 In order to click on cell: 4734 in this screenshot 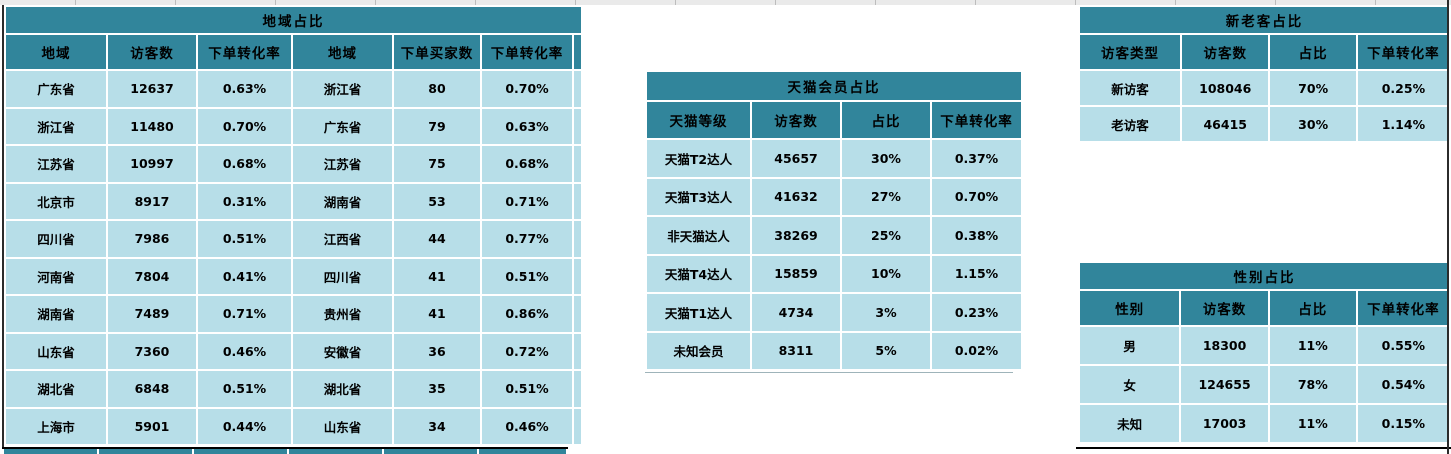, I will do `click(796, 312)`.